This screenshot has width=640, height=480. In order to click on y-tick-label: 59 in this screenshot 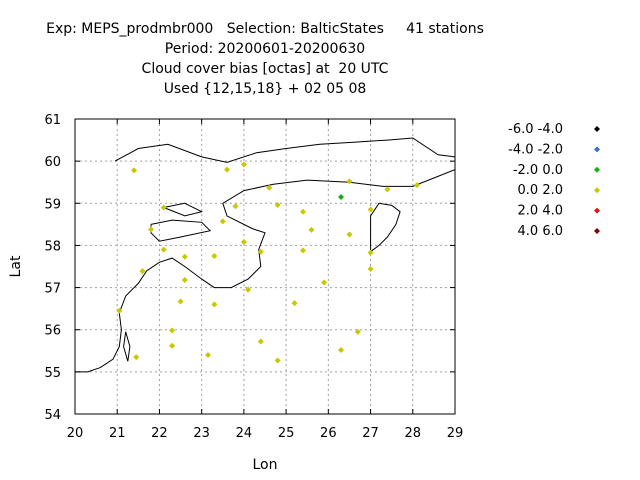, I will do `click(52, 204)`.